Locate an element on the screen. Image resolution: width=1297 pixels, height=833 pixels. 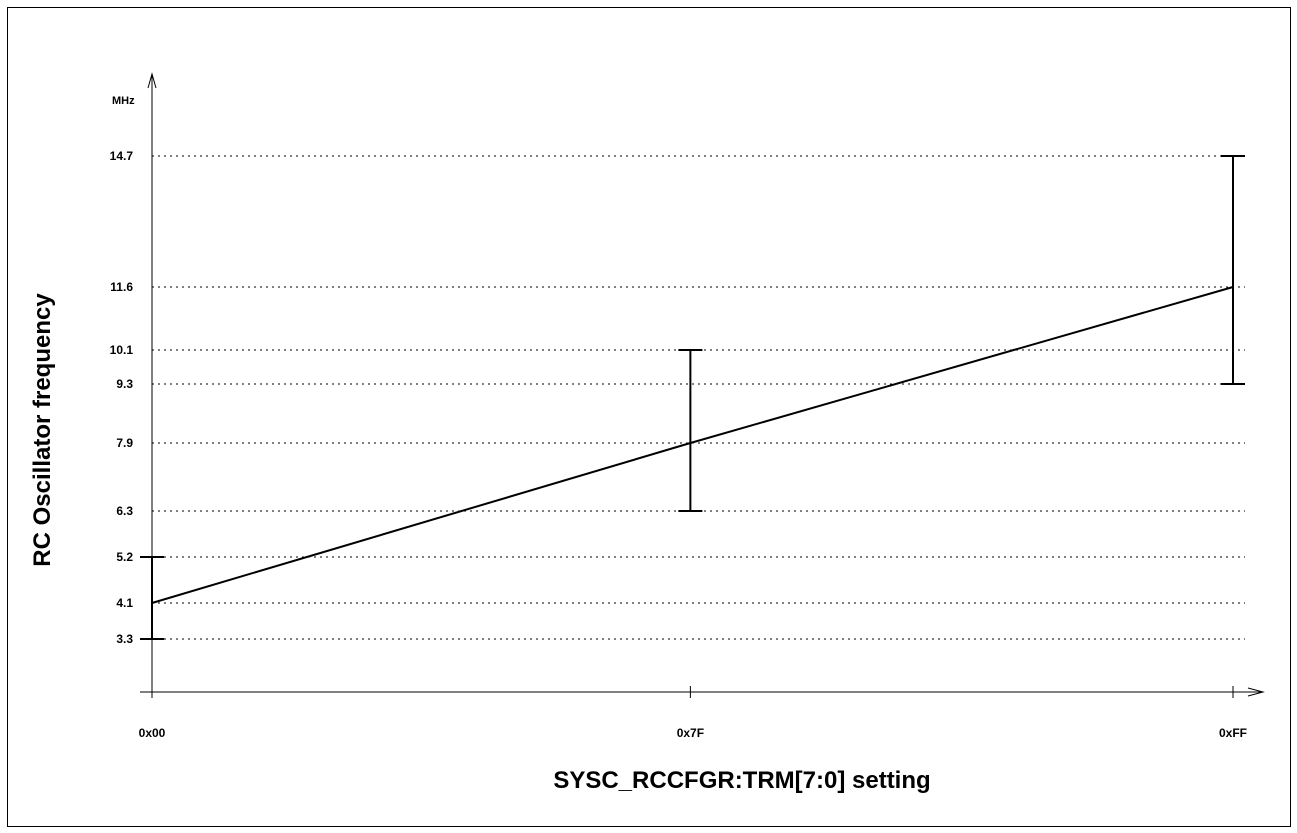
x-axis-arrow is located at coordinates (1256, 692).